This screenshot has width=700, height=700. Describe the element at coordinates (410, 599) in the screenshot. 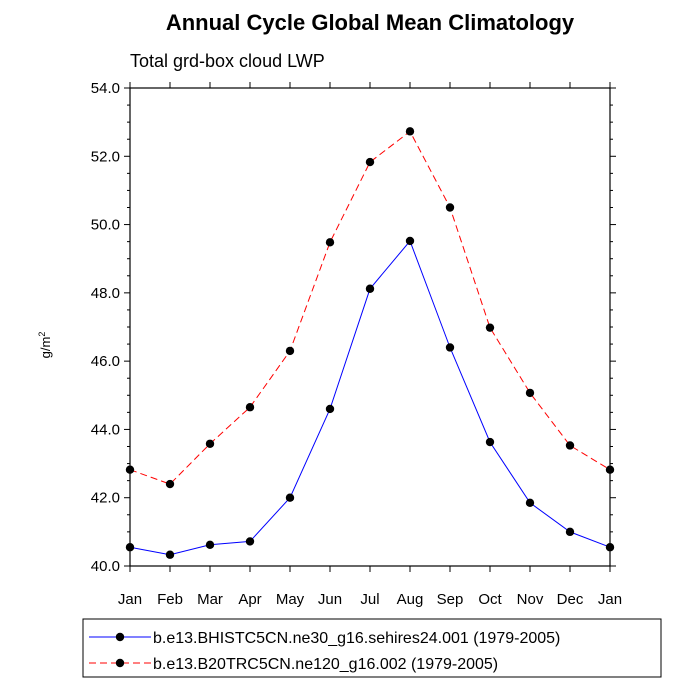

I see `x-tick-label: Aug` at that location.